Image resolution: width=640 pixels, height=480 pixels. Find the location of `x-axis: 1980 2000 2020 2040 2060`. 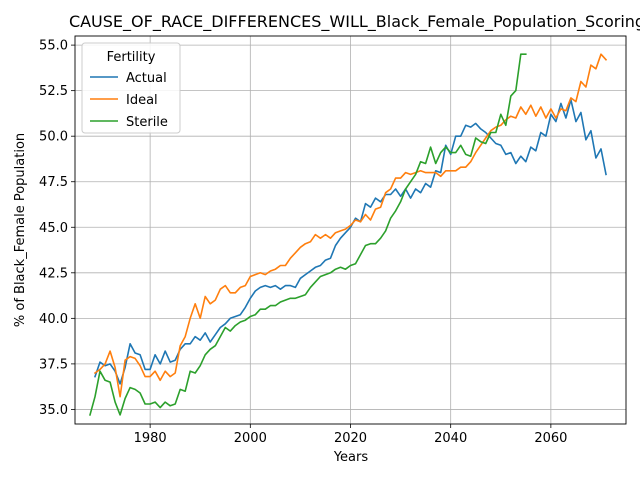

x-axis: 1980 2000 2020 2040 2060 is located at coordinates (350, 435).